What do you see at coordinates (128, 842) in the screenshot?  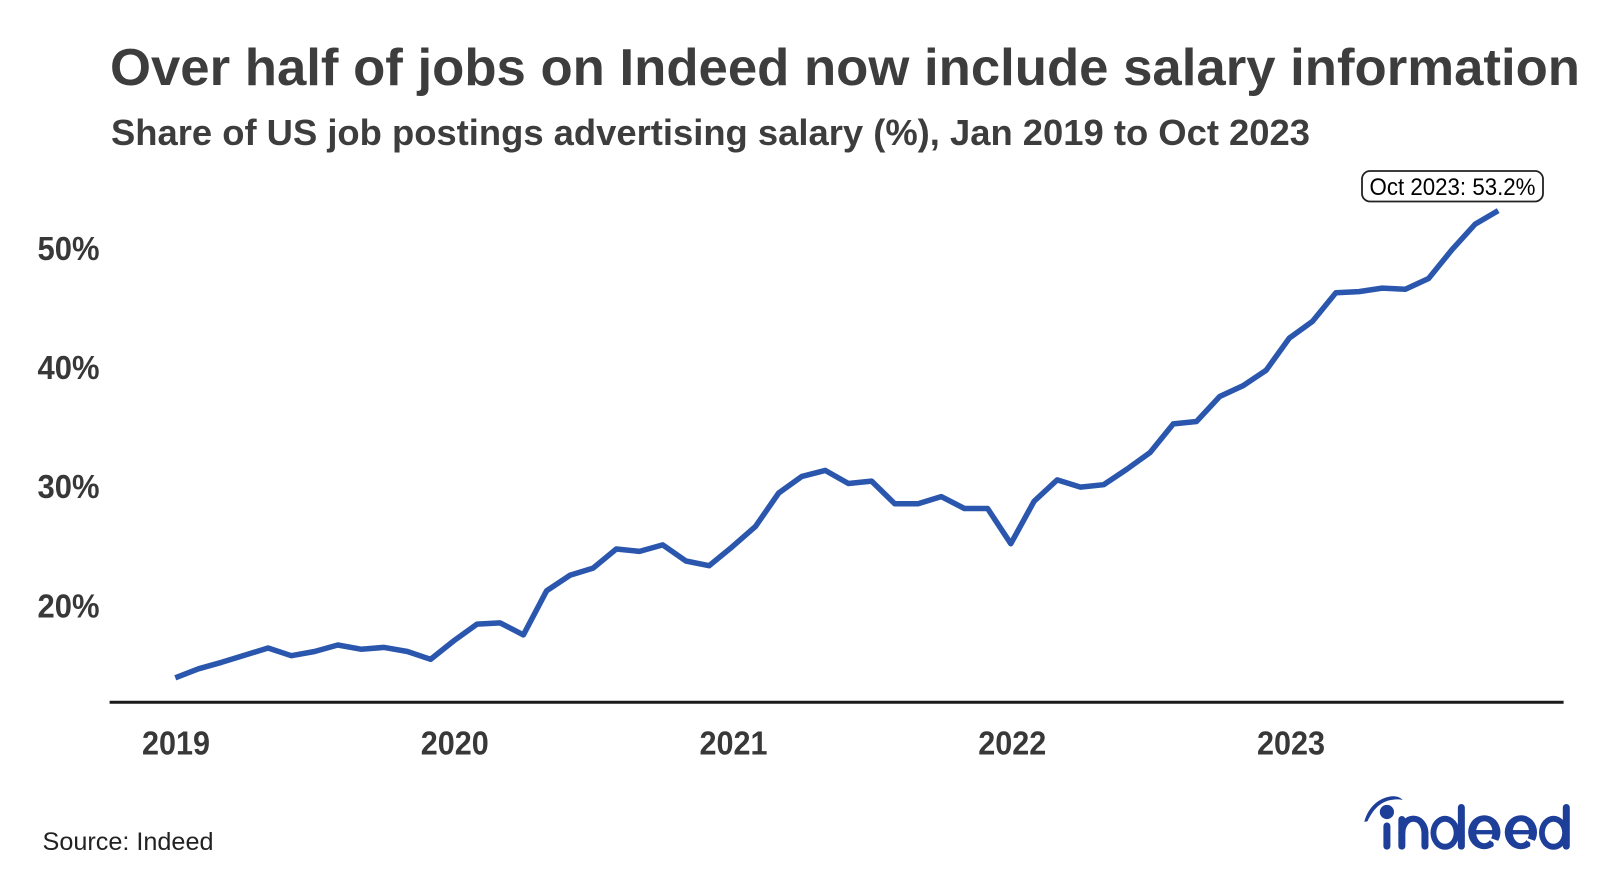 I see `svg-text: Source: Indeed` at bounding box center [128, 842].